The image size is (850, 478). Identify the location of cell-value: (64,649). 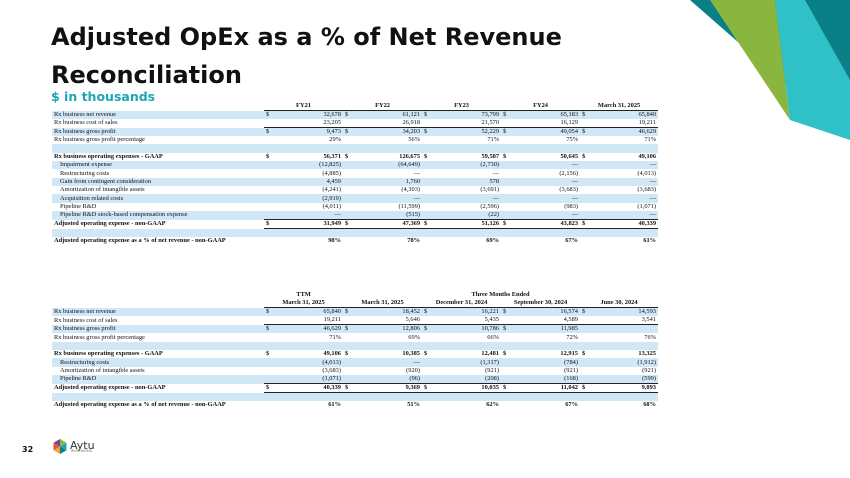
(409, 165).